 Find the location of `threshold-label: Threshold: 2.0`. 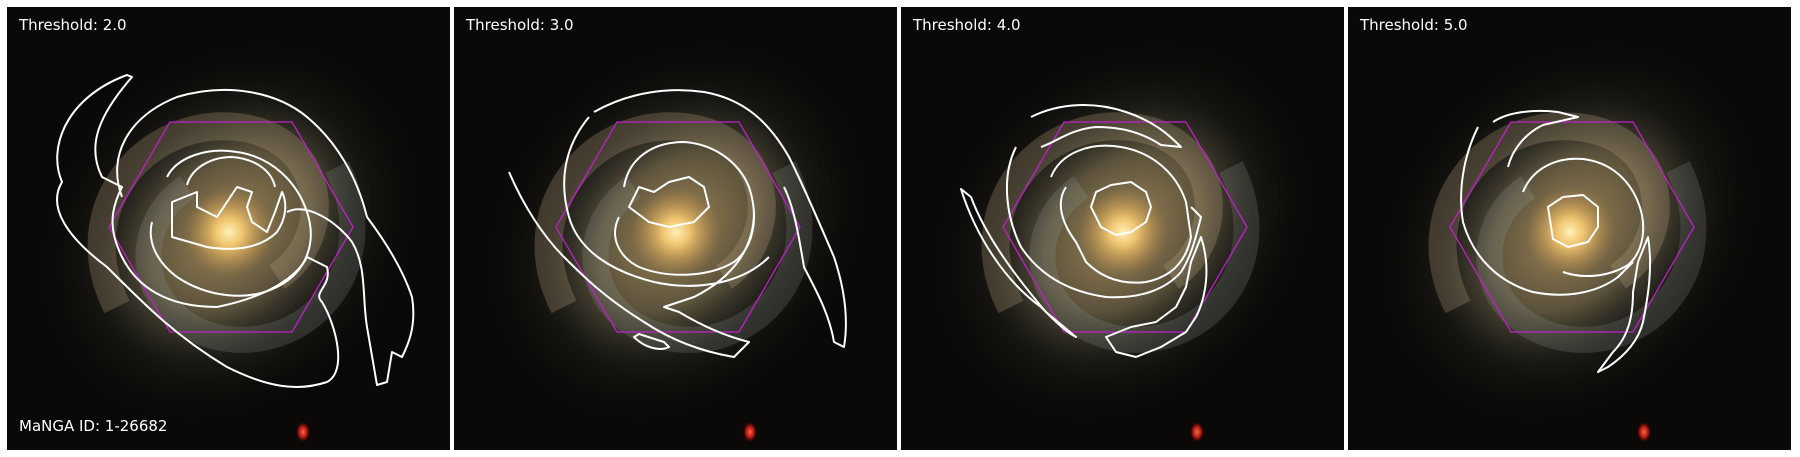

threshold-label: Threshold: 2.0 is located at coordinates (73, 25).